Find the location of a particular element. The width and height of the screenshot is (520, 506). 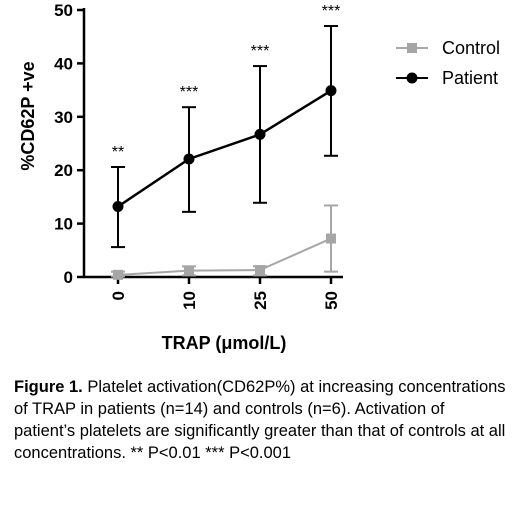

x-tick-label: 25 is located at coordinates (260, 300).